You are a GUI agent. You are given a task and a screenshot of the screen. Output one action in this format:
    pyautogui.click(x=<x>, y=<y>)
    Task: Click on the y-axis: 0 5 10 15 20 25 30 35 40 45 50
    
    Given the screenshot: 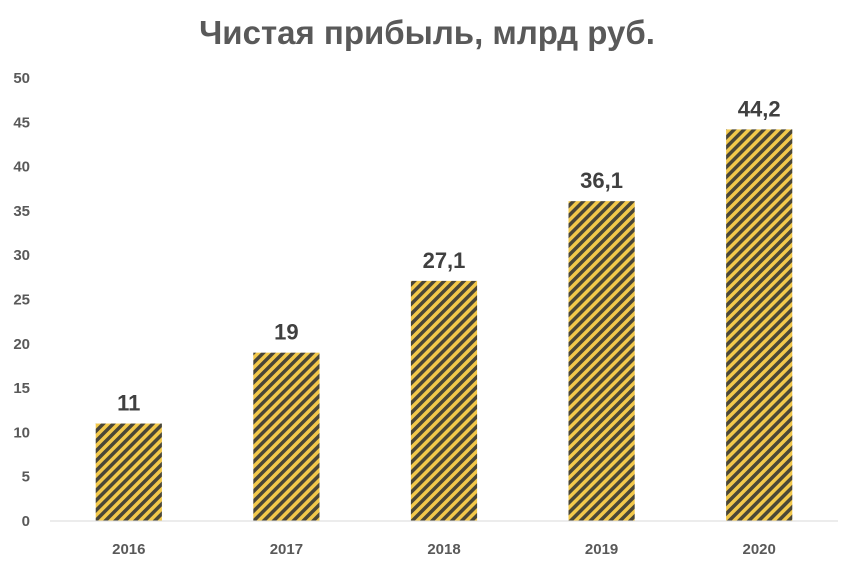 What is the action you would take?
    pyautogui.click(x=21, y=300)
    